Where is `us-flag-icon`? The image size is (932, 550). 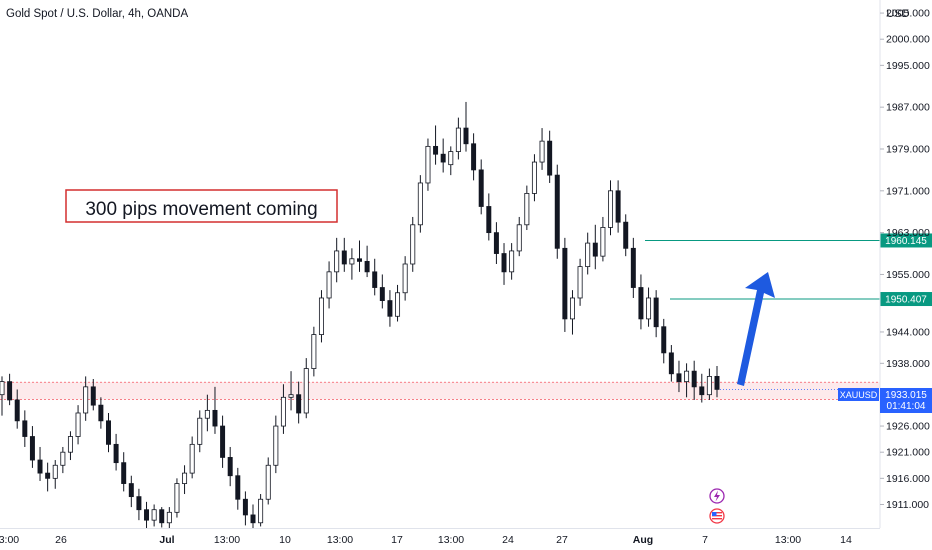
us-flag-icon is located at coordinates (717, 516).